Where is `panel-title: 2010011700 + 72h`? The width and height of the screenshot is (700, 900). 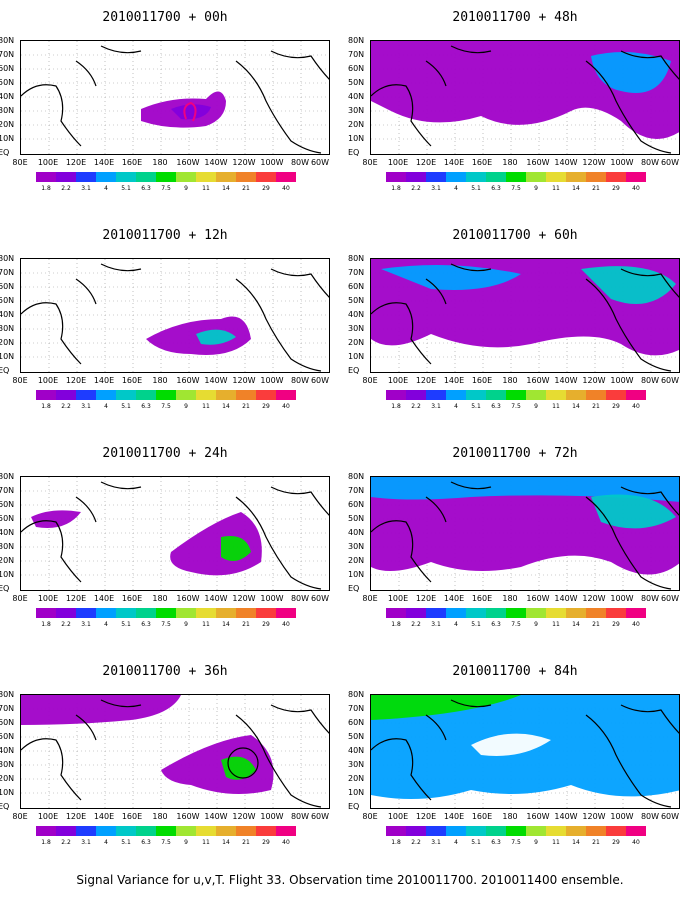 panel-title: 2010011700 + 72h is located at coordinates (515, 453).